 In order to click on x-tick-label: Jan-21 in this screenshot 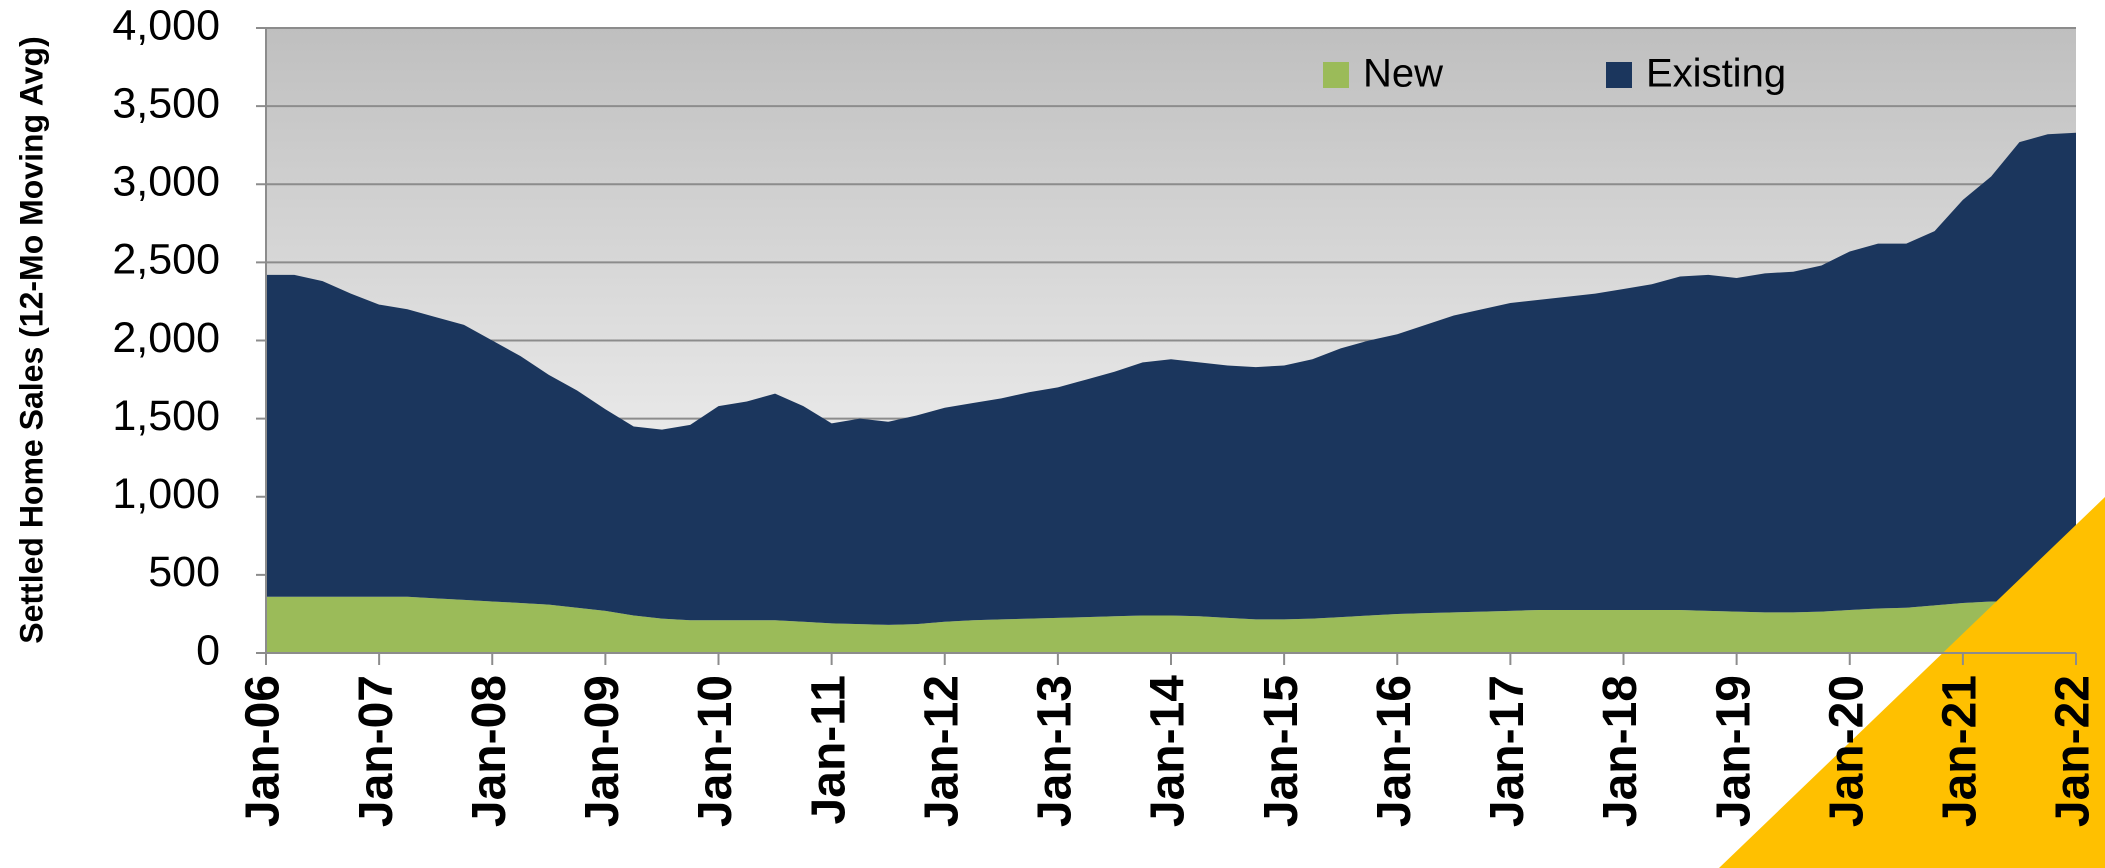, I will do `click(1960, 751)`.